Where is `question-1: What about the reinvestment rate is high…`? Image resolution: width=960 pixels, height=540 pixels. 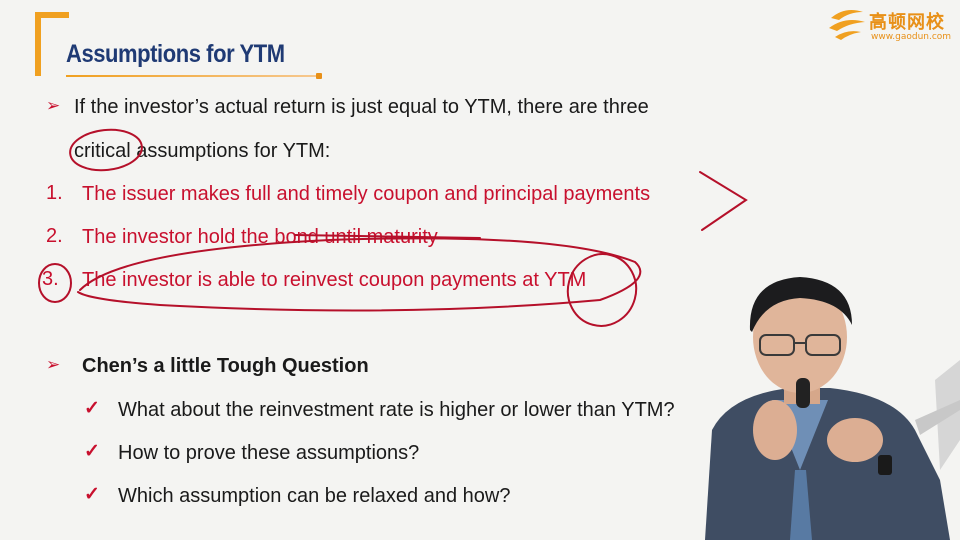
question-1: What about the reinvestment rate is high… is located at coordinates (396, 410).